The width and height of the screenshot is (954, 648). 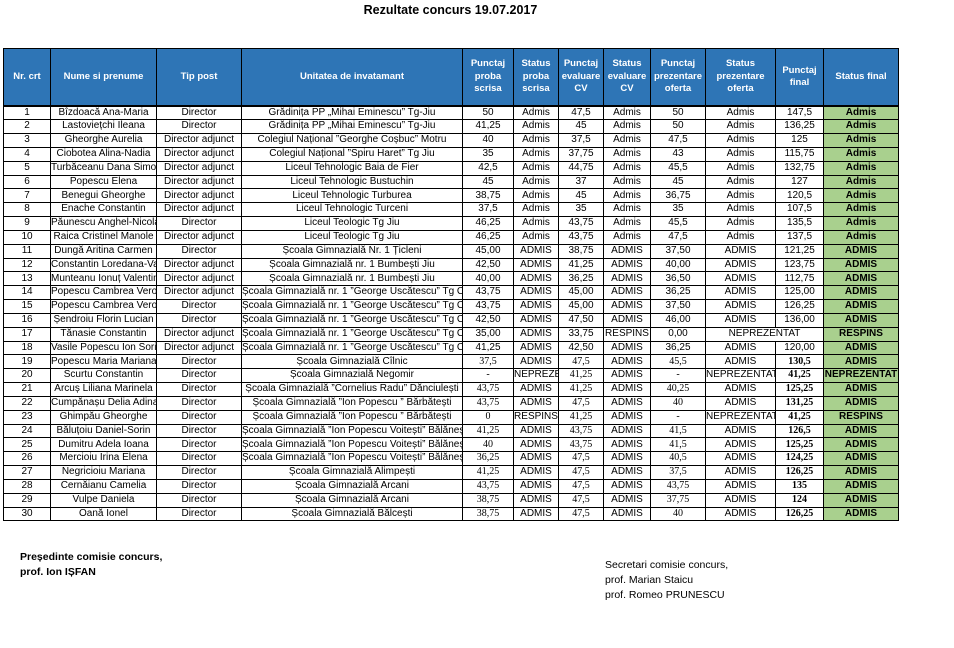 I want to click on cell-pcv: 35, so click(x=581, y=210).